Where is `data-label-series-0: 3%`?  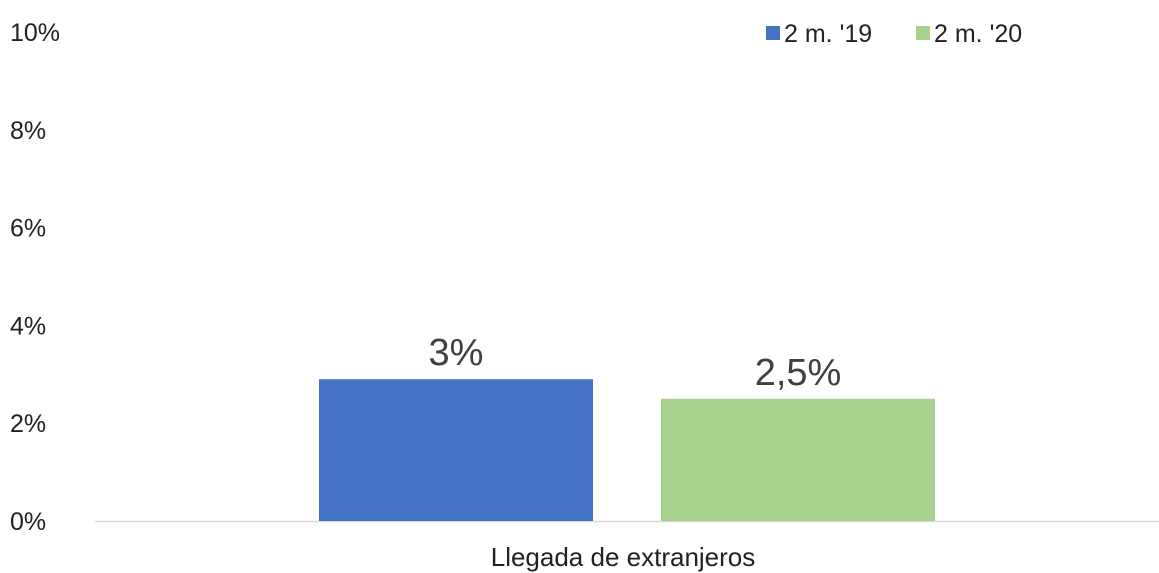
data-label-series-0: 3% is located at coordinates (456, 353).